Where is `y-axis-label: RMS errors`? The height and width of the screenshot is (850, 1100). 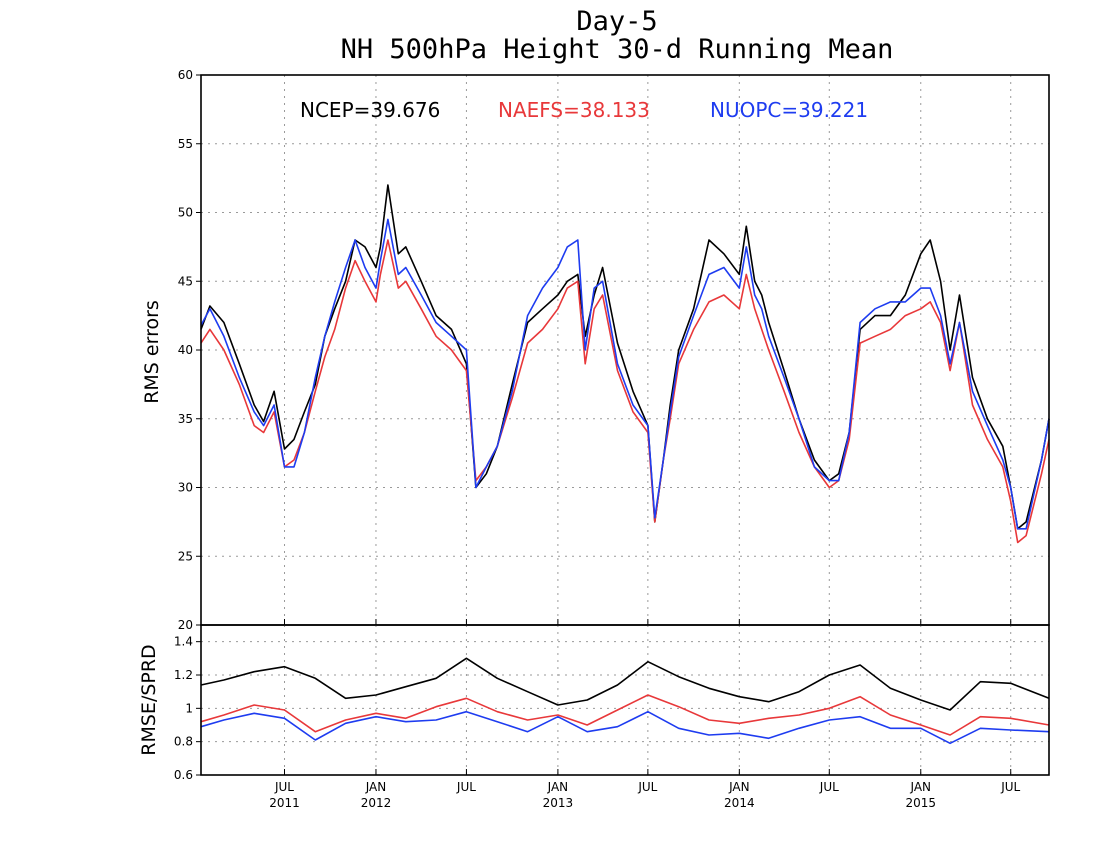 y-axis-label: RMS errors is located at coordinates (152, 352).